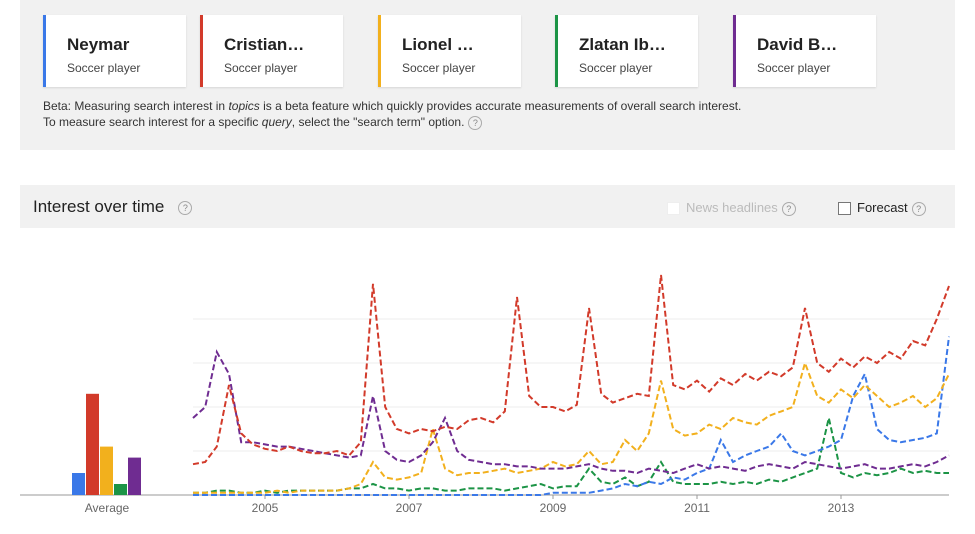 The width and height of the screenshot is (975, 534). What do you see at coordinates (276, 122) in the screenshot?
I see `beta-text: query` at bounding box center [276, 122].